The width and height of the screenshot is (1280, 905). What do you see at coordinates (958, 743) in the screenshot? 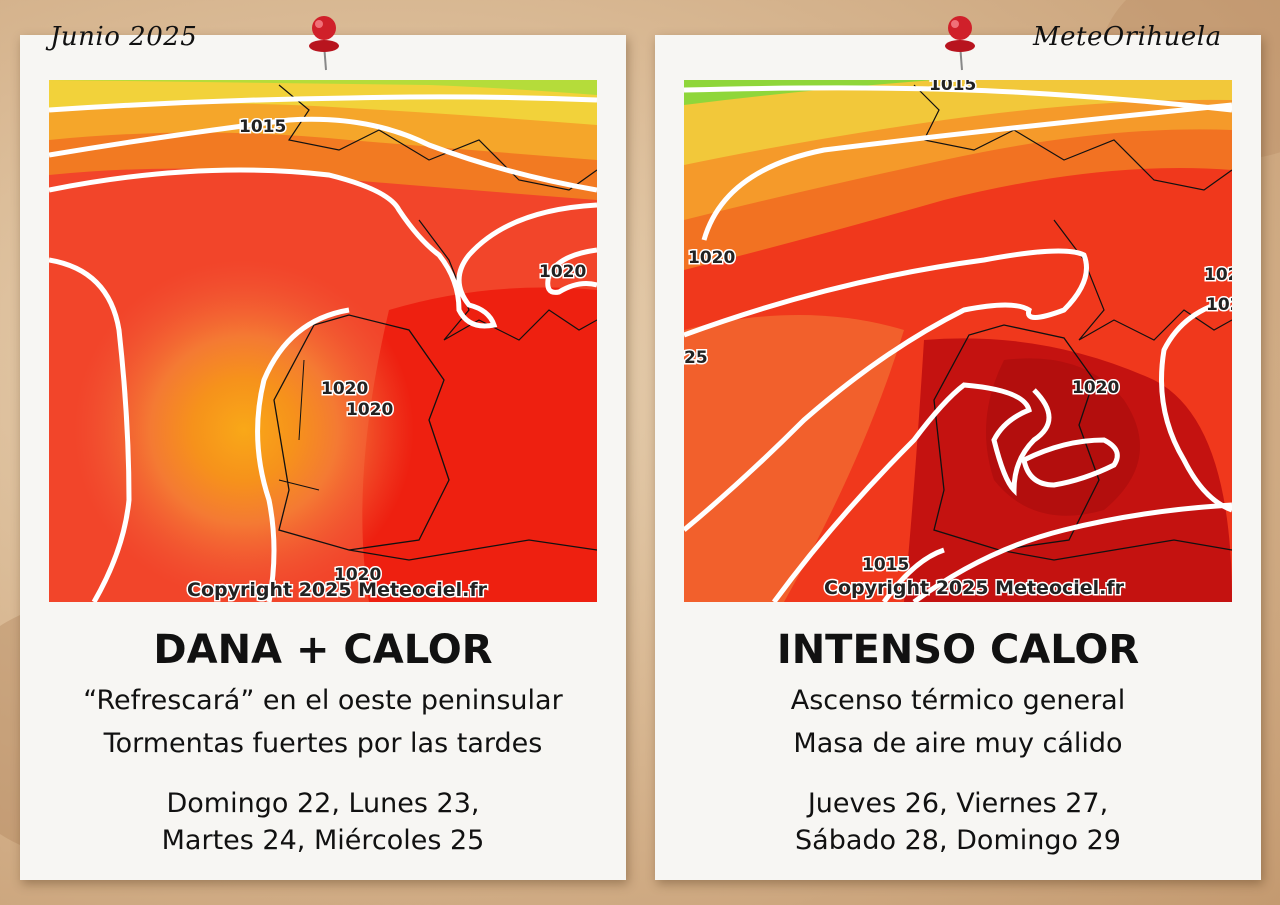
I see `card-subtitle-line: Masa de aire muy cálido` at bounding box center [958, 743].